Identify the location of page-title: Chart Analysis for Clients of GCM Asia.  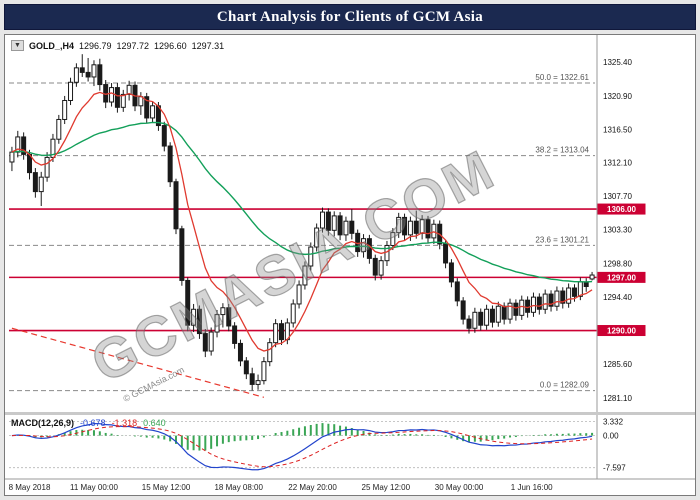
(350, 16).